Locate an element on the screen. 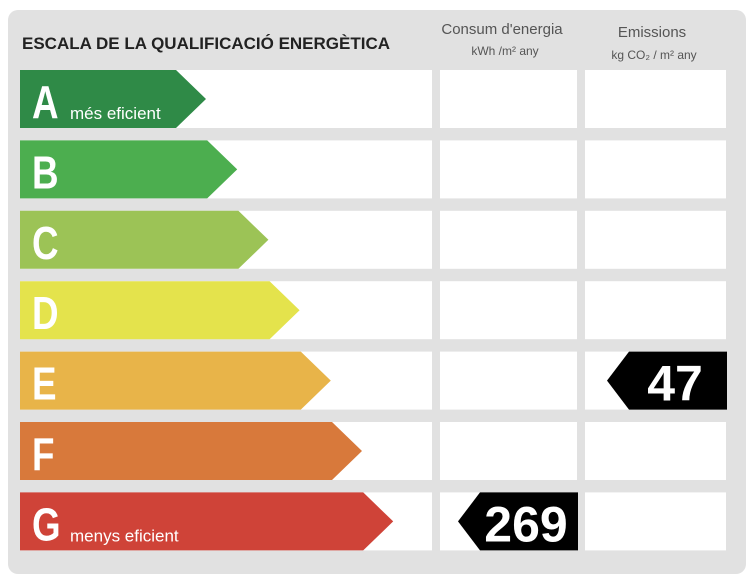  title: ESCALA DE LA QUALIFICACIÓ ENERGÈTICA is located at coordinates (206, 43).